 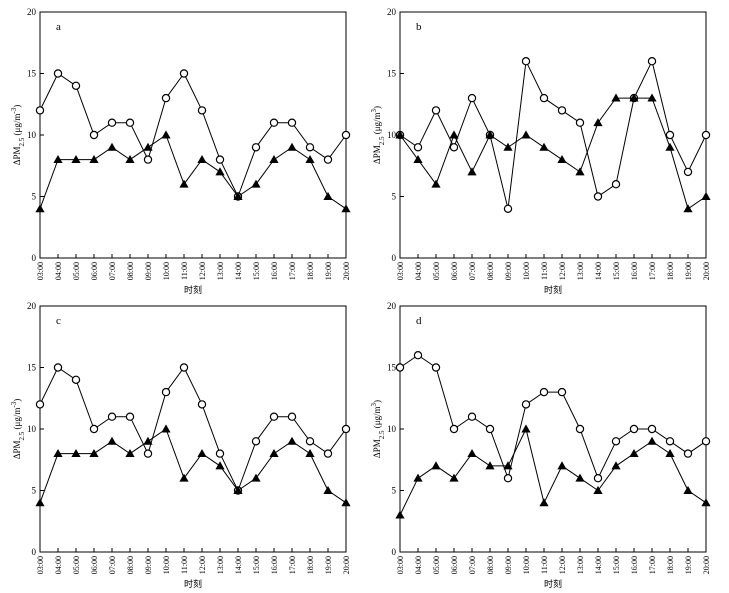 What do you see at coordinates (392, 306) in the screenshot?
I see `y-tick-label: 20` at bounding box center [392, 306].